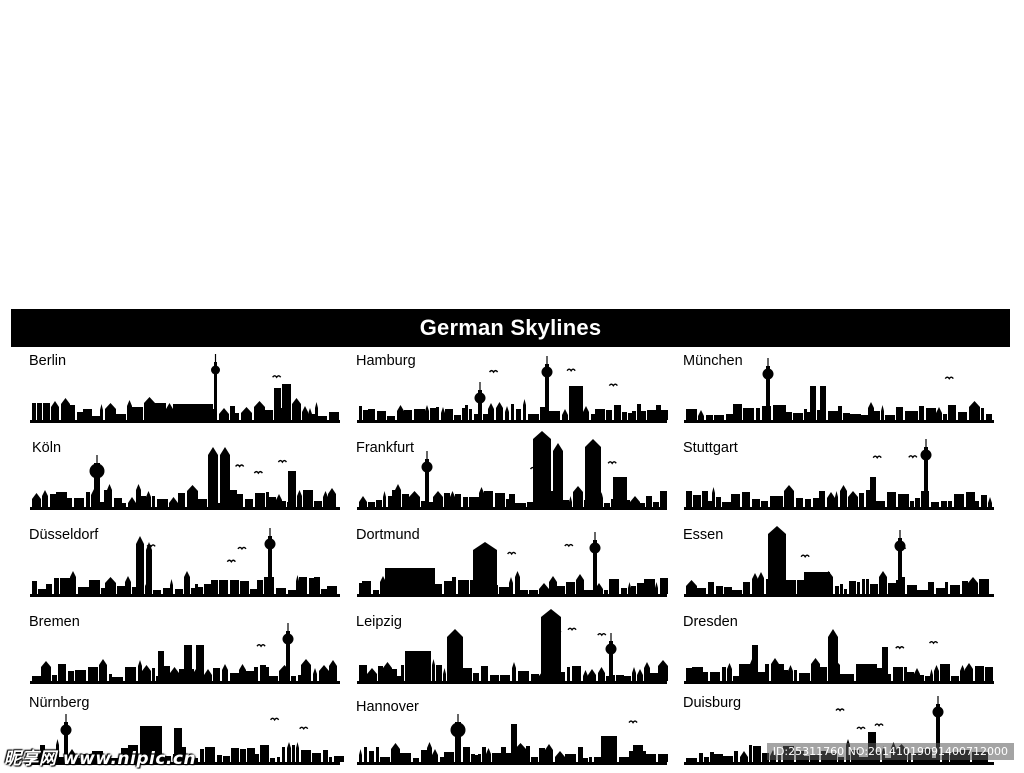 The height and width of the screenshot is (773, 1024). Describe the element at coordinates (710, 448) in the screenshot. I see `city-label: Stuttgart` at that location.